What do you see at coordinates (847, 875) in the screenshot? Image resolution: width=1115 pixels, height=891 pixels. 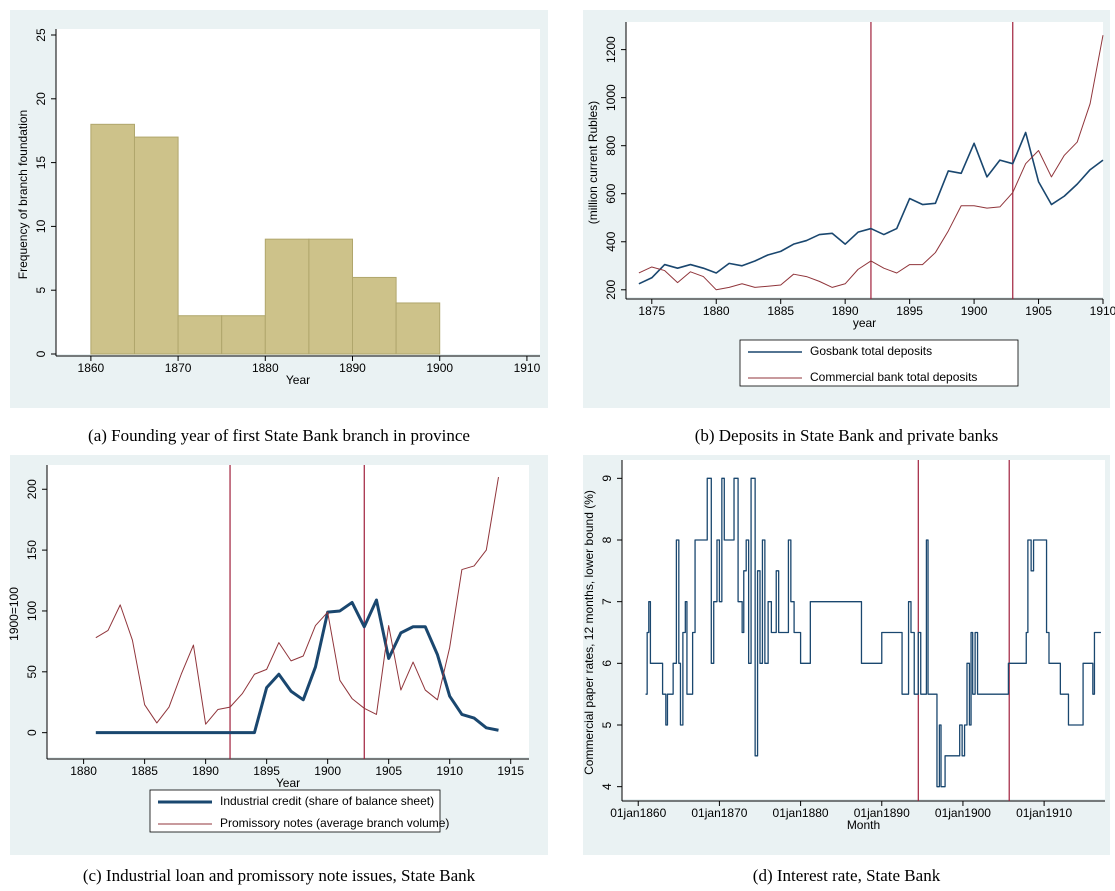 I see `caption: (d) Interest rate, State Bank` at bounding box center [847, 875].